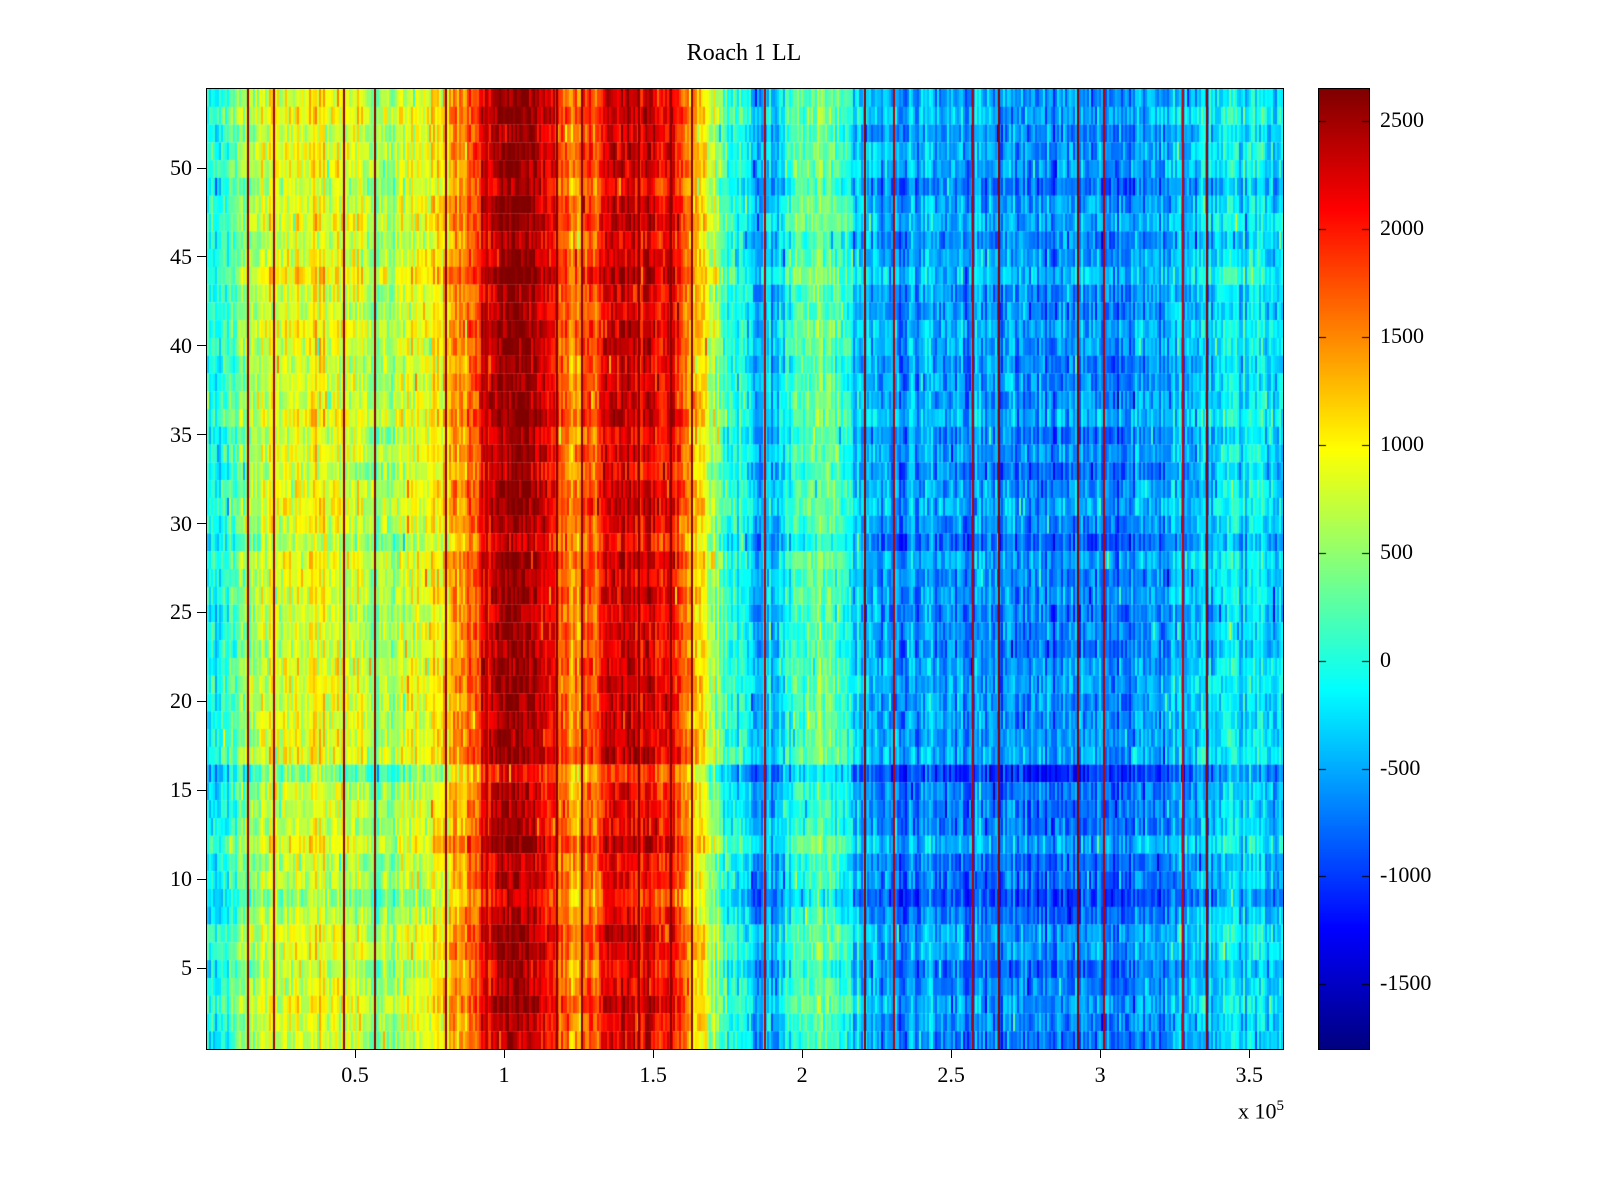 Image resolution: width=1600 pixels, height=1200 pixels. I want to click on x-axis-tick-label: 0.5, so click(355, 1074).